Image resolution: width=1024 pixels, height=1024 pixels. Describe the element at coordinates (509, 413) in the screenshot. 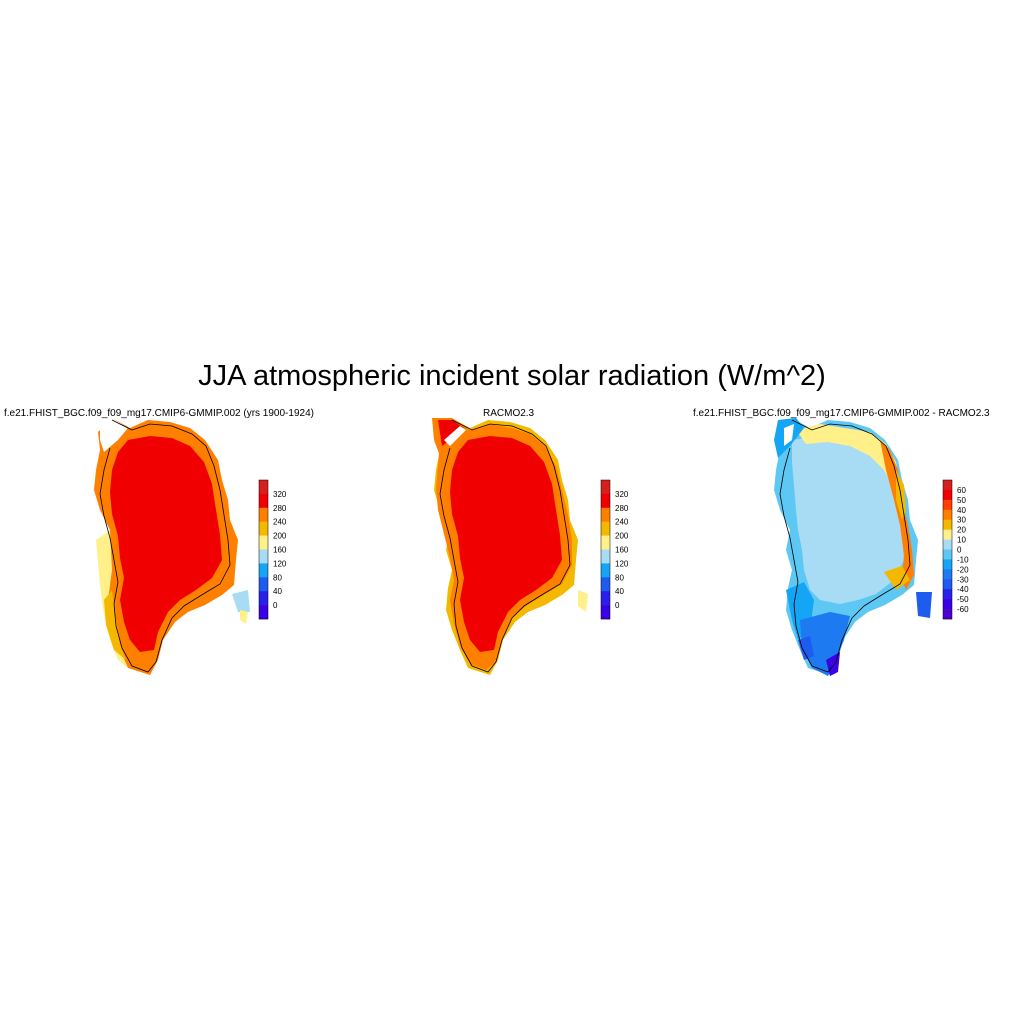

I see `panel-2-title: RACMO2.3` at that location.